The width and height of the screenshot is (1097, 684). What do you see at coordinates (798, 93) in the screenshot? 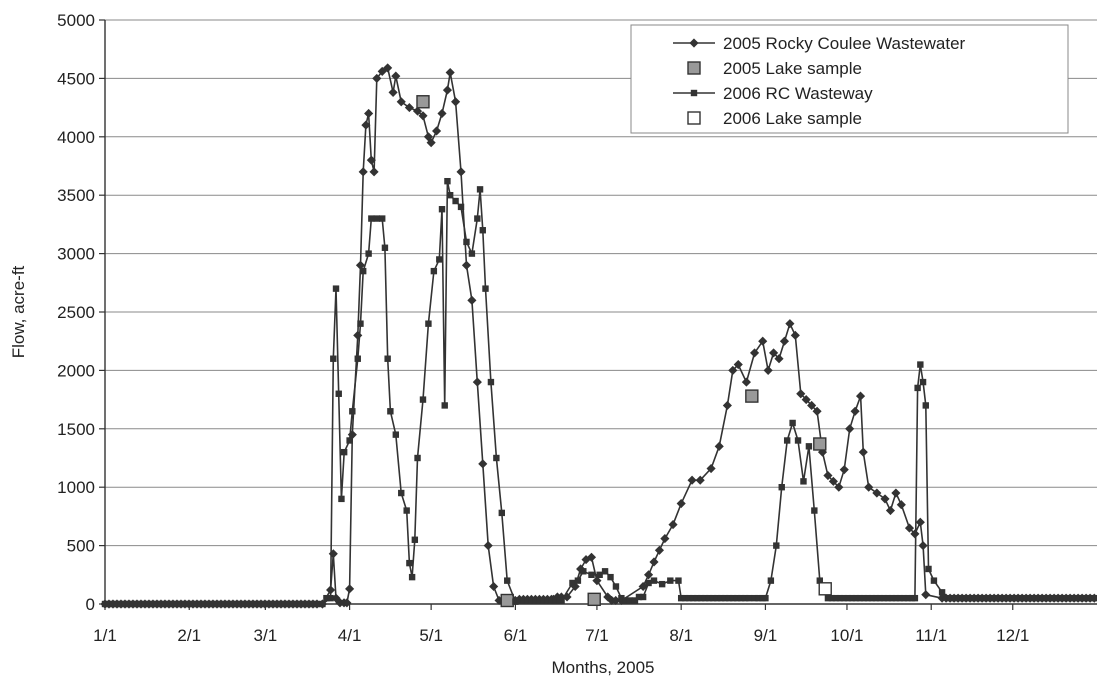
I see `legend-label: 2006 RC Wasteway` at bounding box center [798, 93].